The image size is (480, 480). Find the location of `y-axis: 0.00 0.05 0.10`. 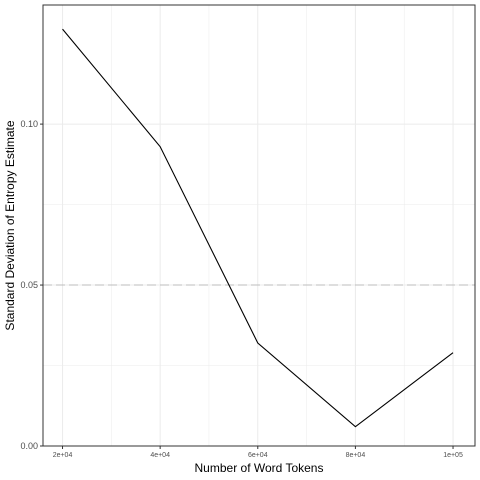

y-axis: 0.00 0.05 0.10 is located at coordinates (31, 285).